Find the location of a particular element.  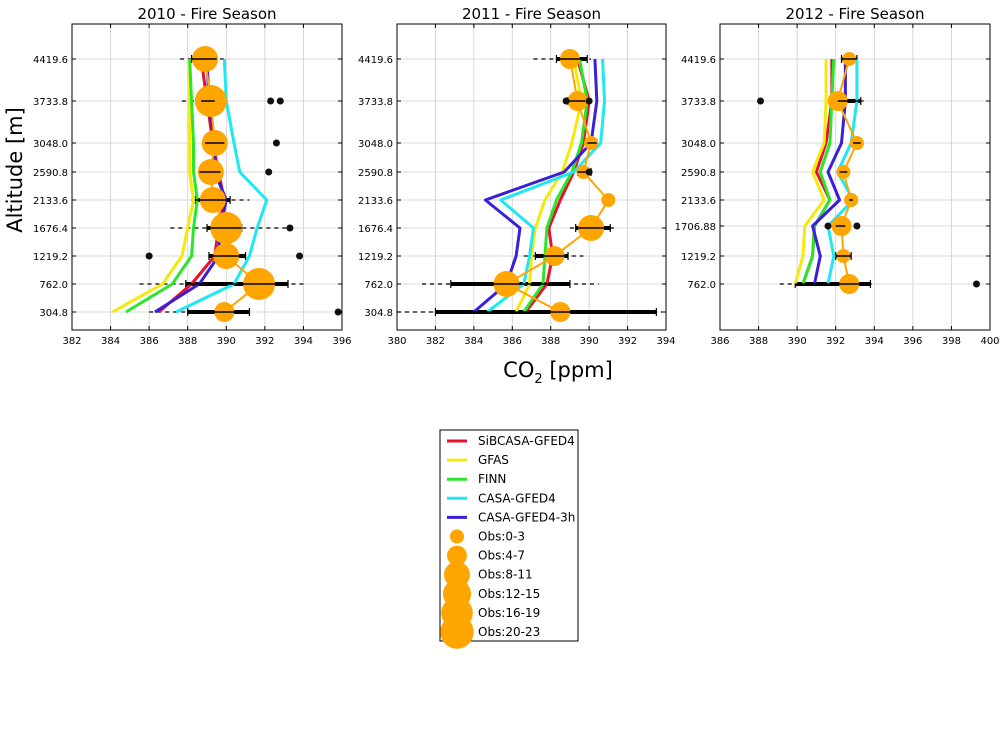

x-axis-label-rest: [ppm] is located at coordinates (578, 370).